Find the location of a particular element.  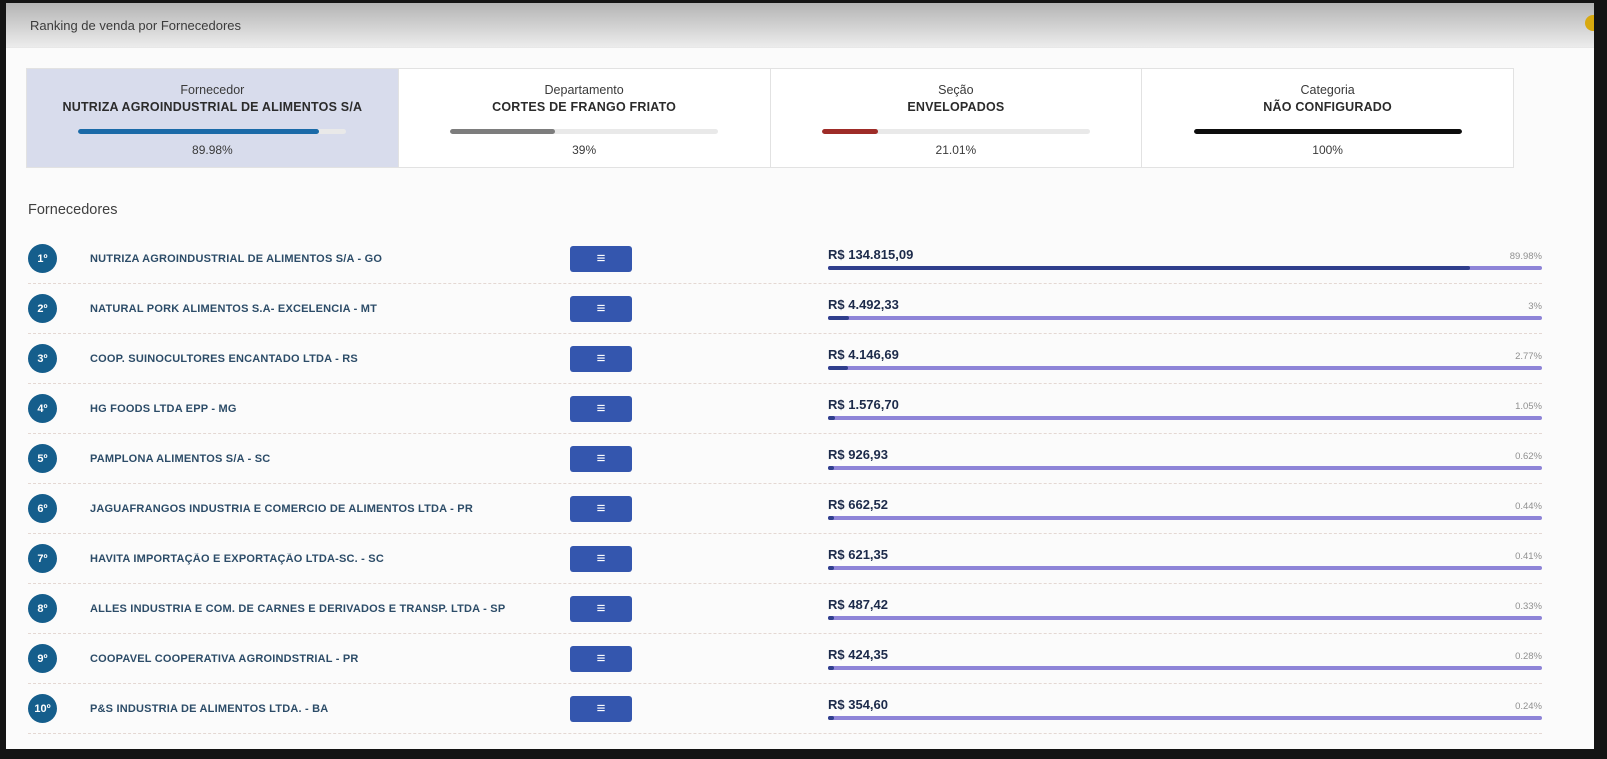

rank-badge: 4º is located at coordinates (42, 408).